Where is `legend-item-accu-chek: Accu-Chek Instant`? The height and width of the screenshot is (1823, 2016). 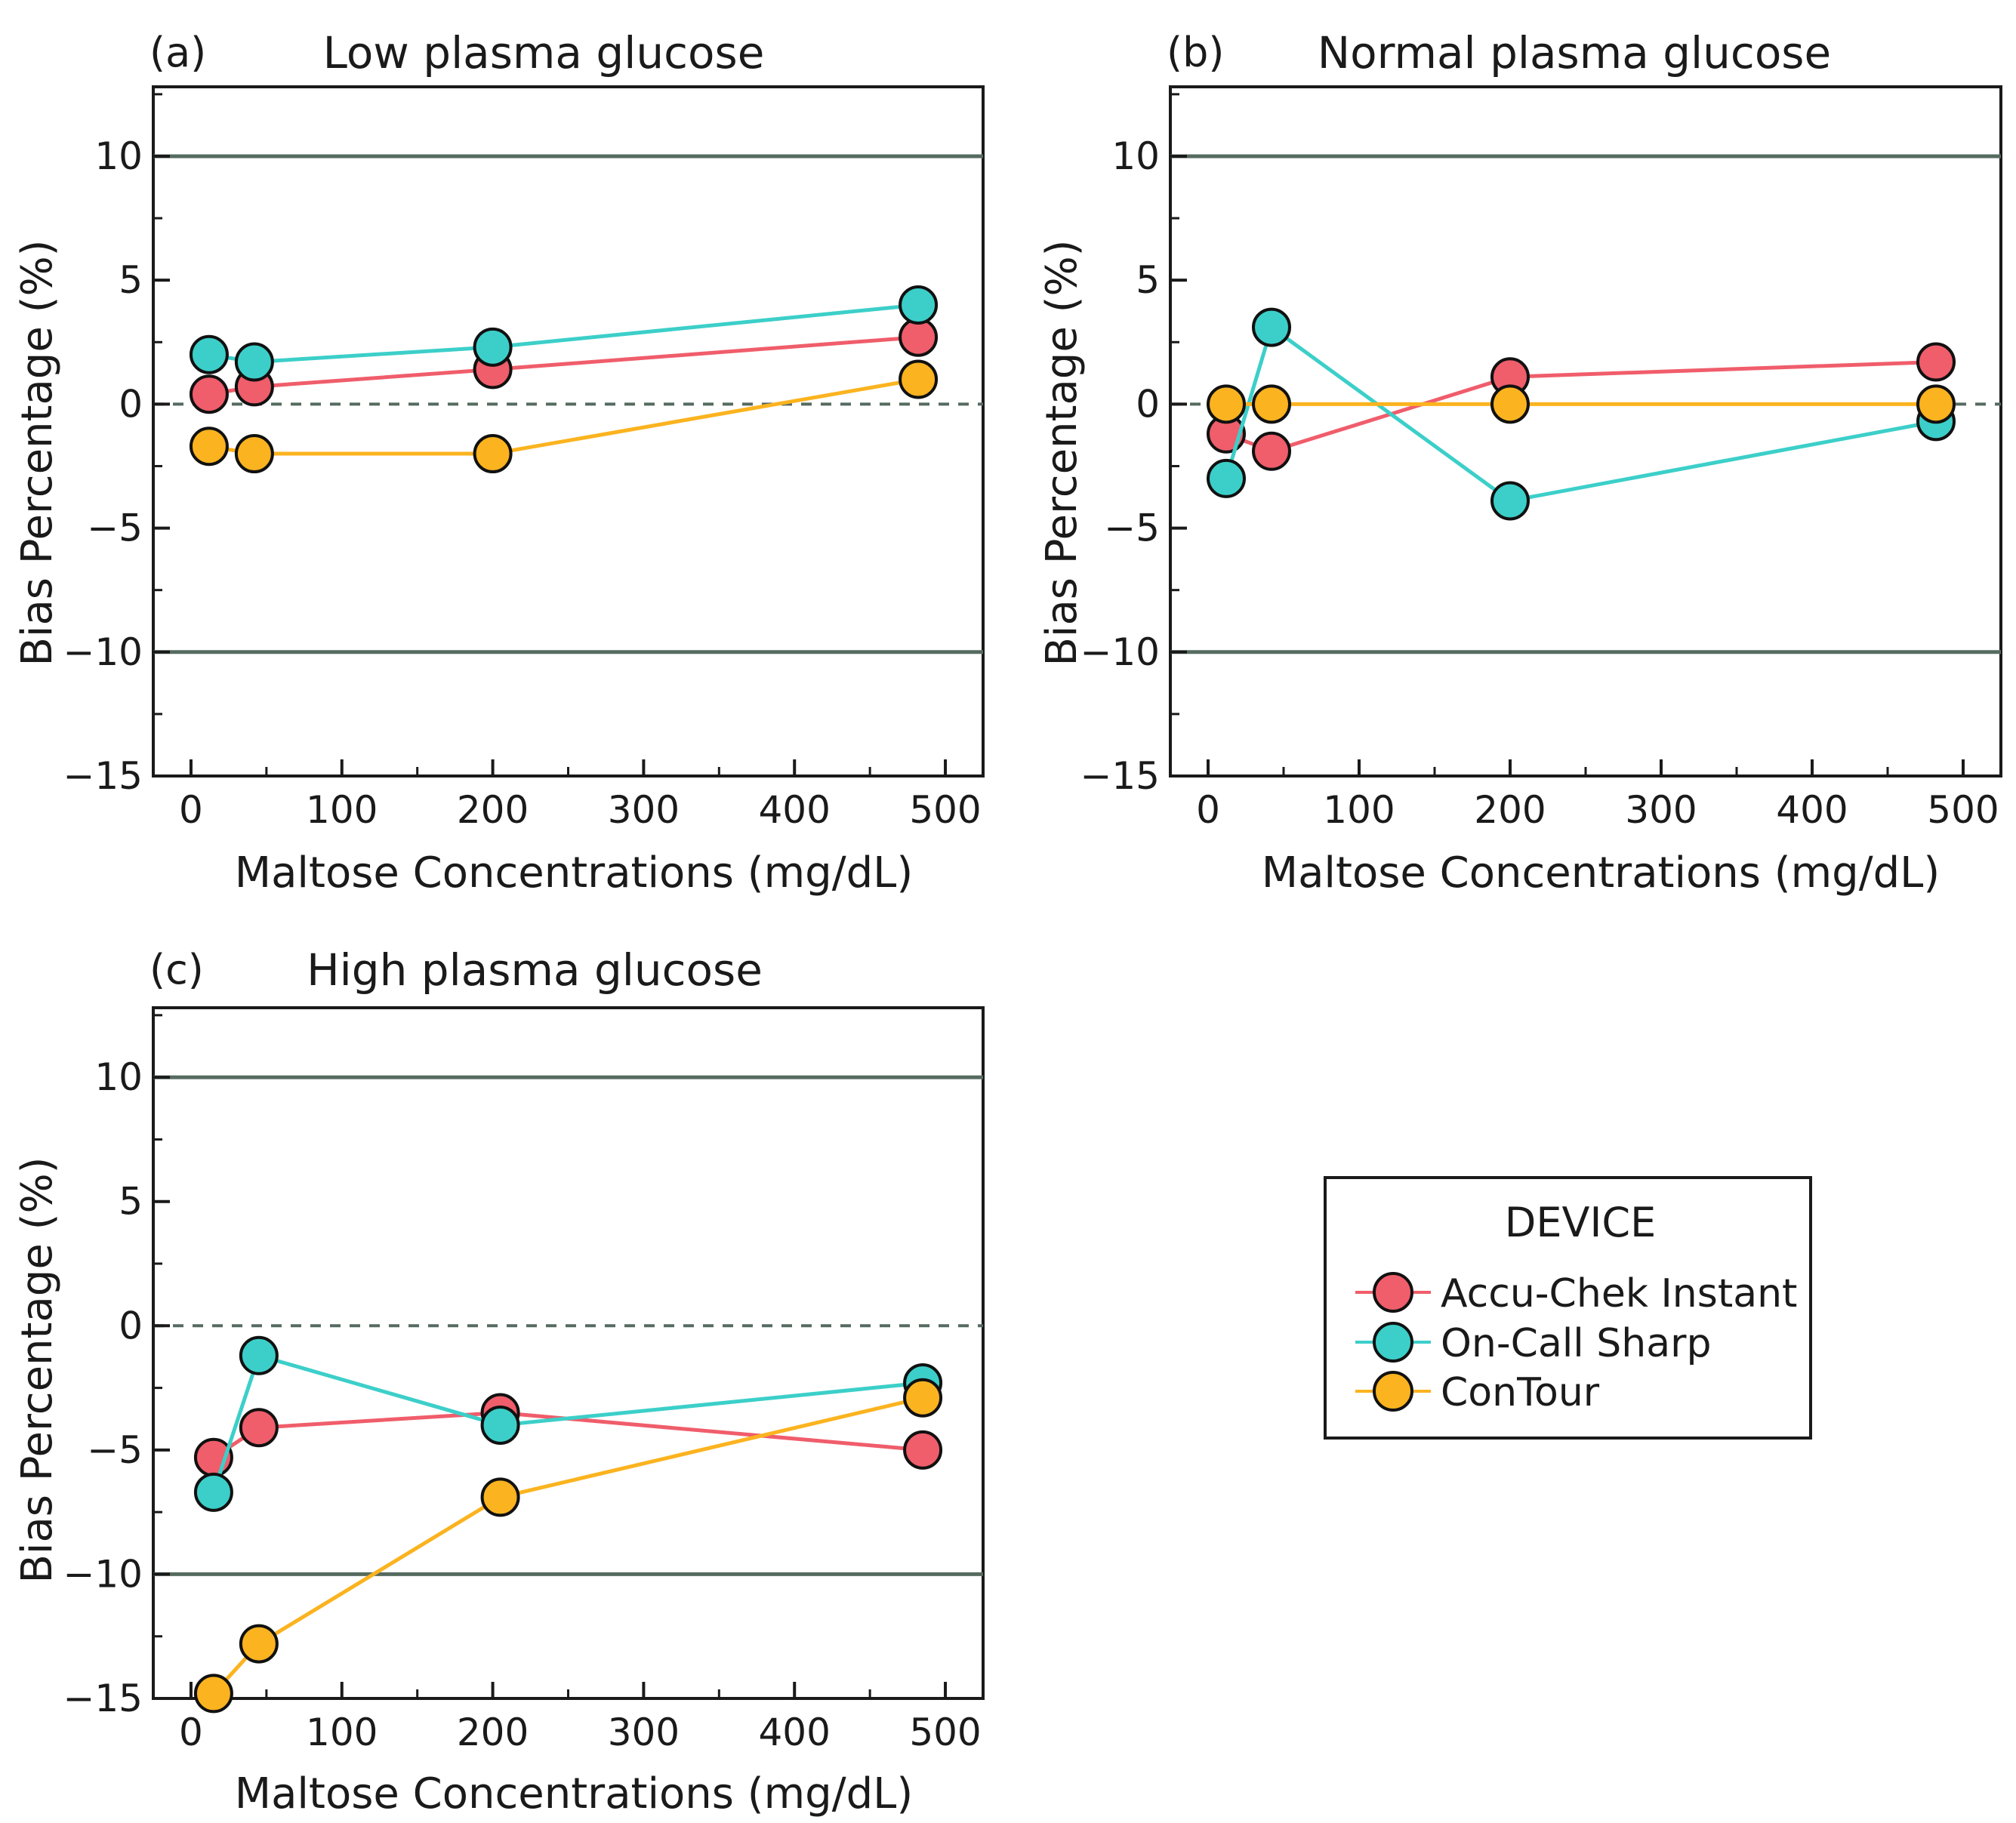
legend-item-accu-chek: Accu-Chek Instant is located at coordinates (1576, 1293).